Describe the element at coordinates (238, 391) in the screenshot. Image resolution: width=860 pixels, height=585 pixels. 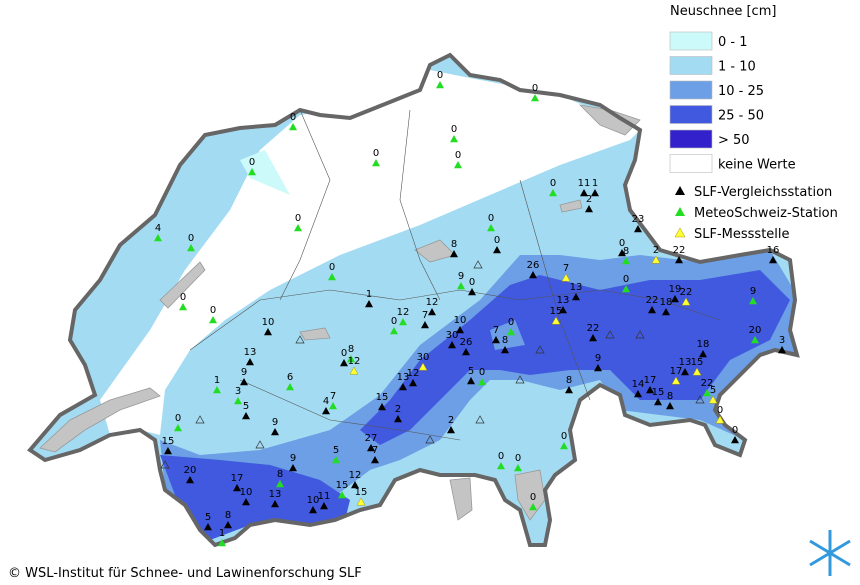
I see `station-value: 3` at that location.